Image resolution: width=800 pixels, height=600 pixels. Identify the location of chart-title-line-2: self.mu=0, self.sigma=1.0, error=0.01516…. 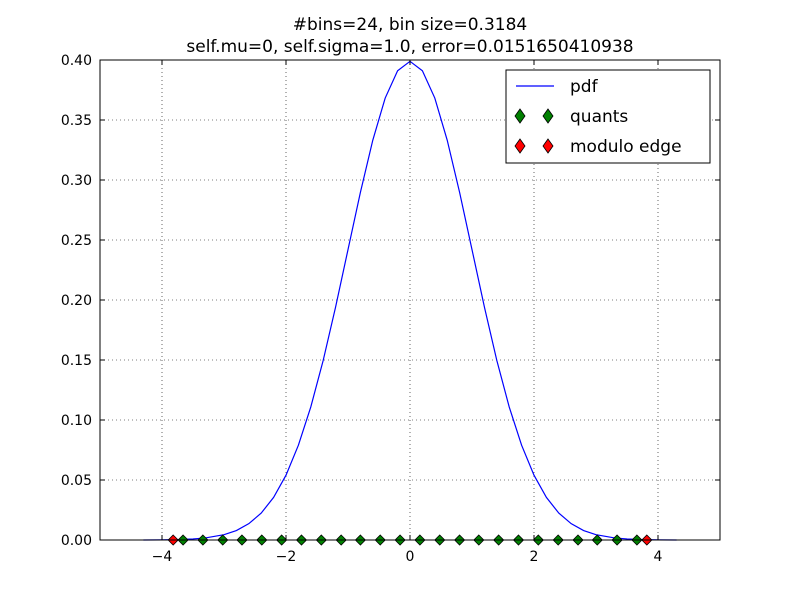
(409, 47).